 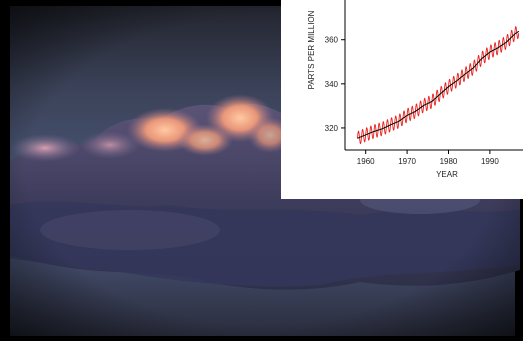 What do you see at coordinates (407, 161) in the screenshot?
I see `x-tick-label: 1970` at bounding box center [407, 161].